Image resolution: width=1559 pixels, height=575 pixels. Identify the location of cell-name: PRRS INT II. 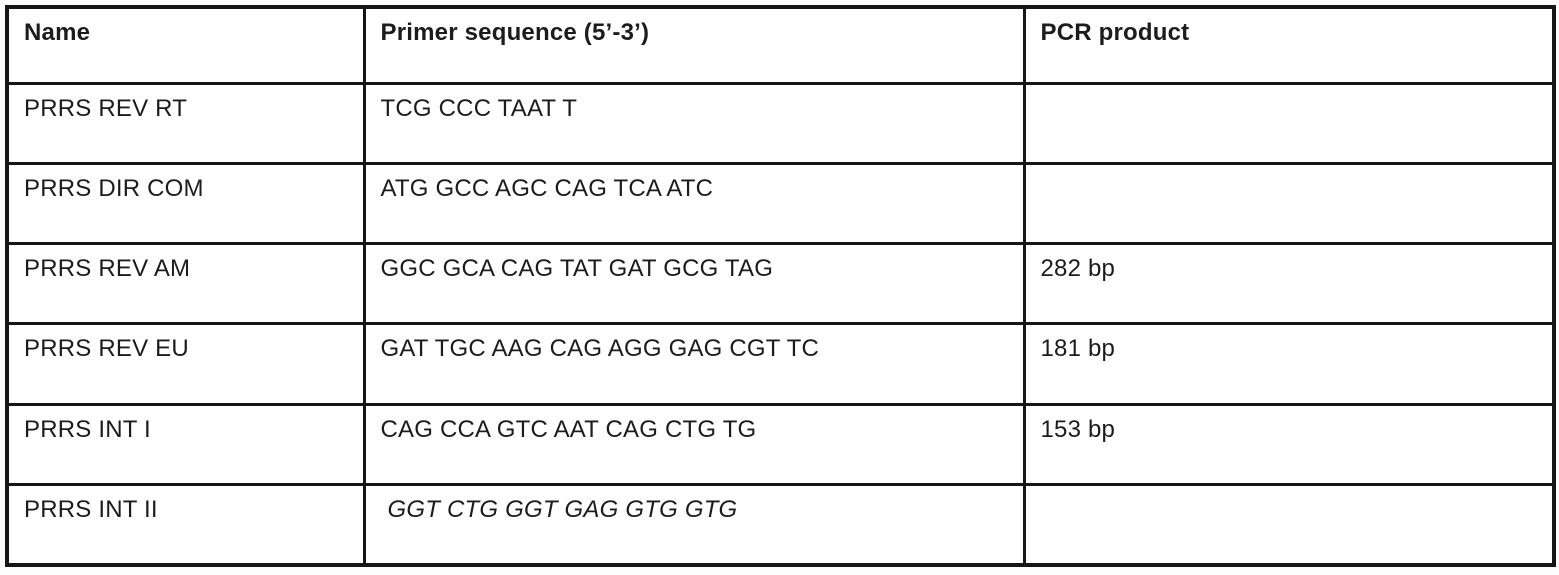
(185, 525).